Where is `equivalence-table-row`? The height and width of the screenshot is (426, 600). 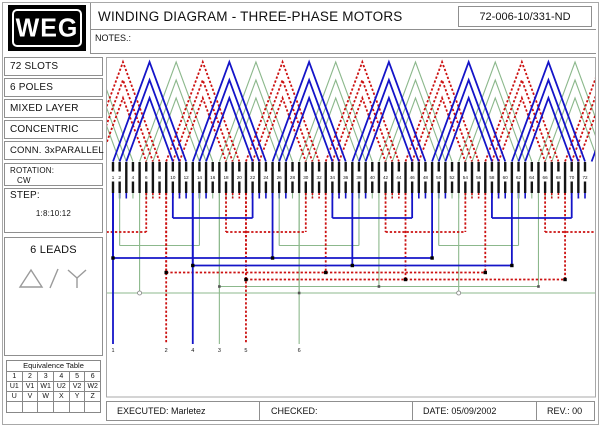 equivalence-table-row is located at coordinates (53, 407).